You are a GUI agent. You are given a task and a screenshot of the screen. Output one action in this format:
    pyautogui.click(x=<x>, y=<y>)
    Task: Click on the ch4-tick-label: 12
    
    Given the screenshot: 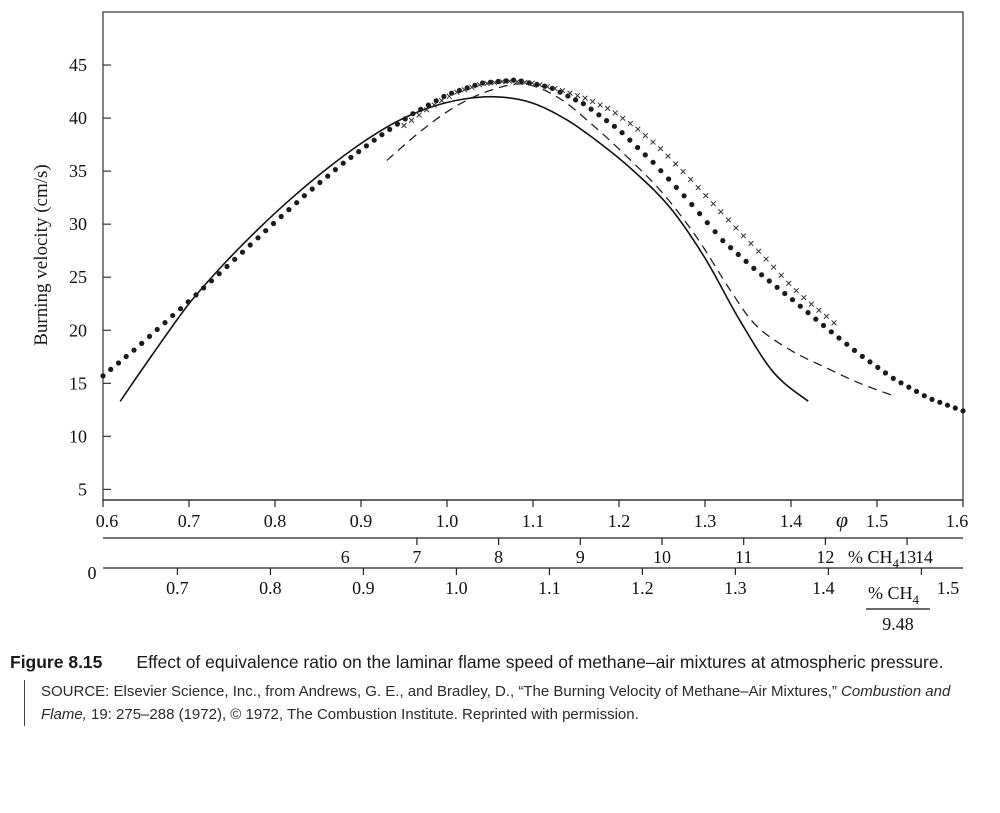 What is the action you would take?
    pyautogui.click(x=825, y=557)
    